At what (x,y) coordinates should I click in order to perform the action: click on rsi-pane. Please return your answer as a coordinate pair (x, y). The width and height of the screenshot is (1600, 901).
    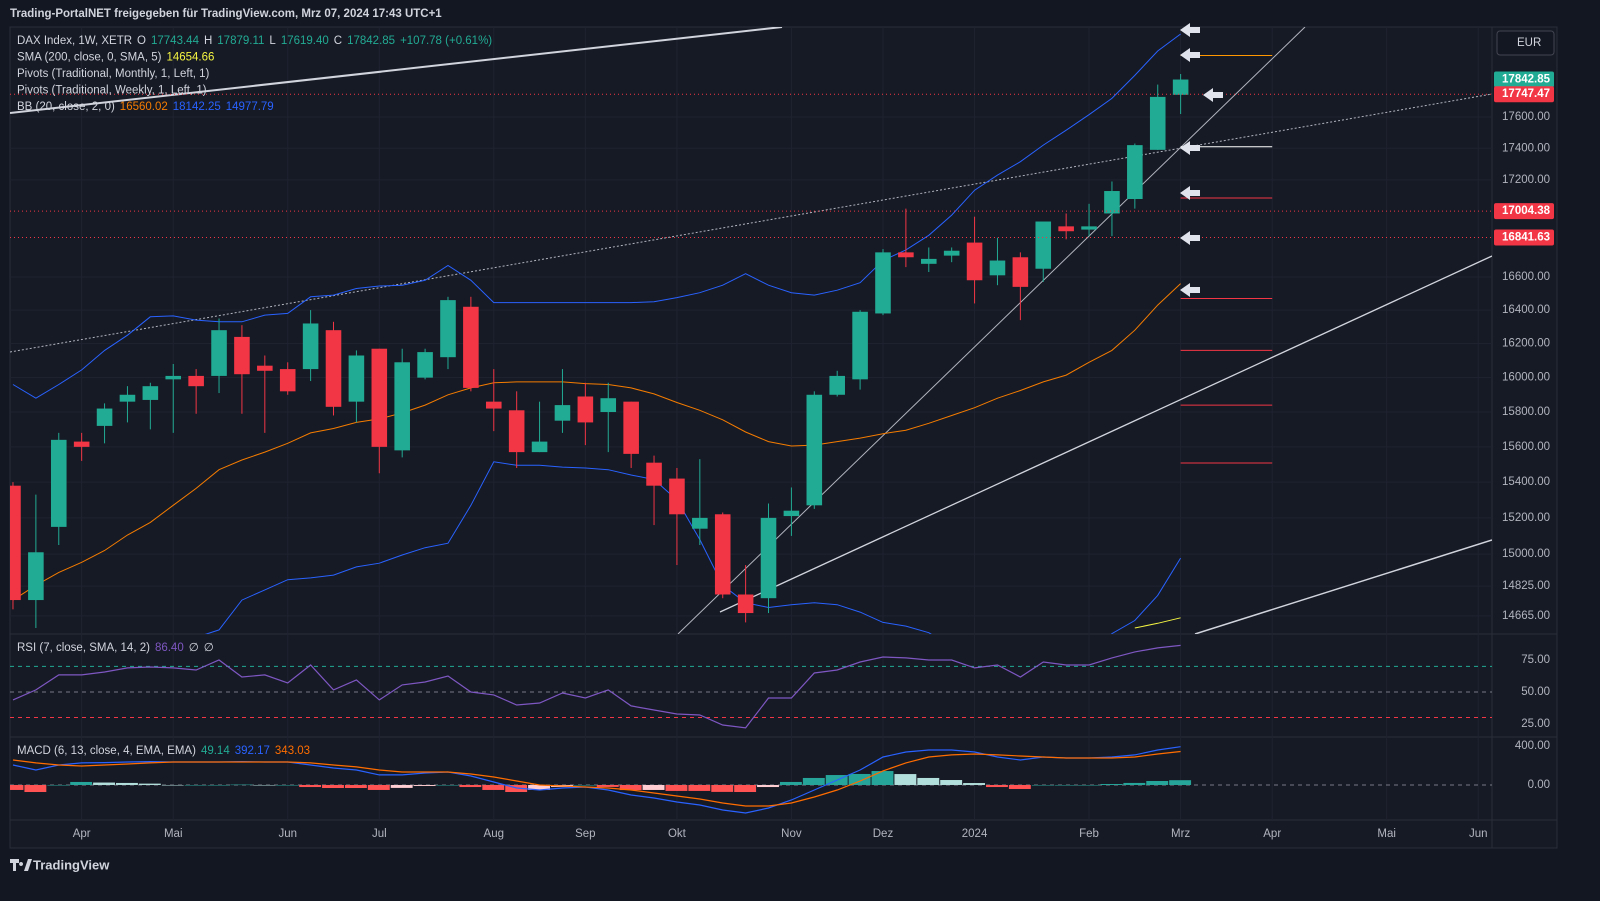
    Looking at the image, I should click on (751, 686).